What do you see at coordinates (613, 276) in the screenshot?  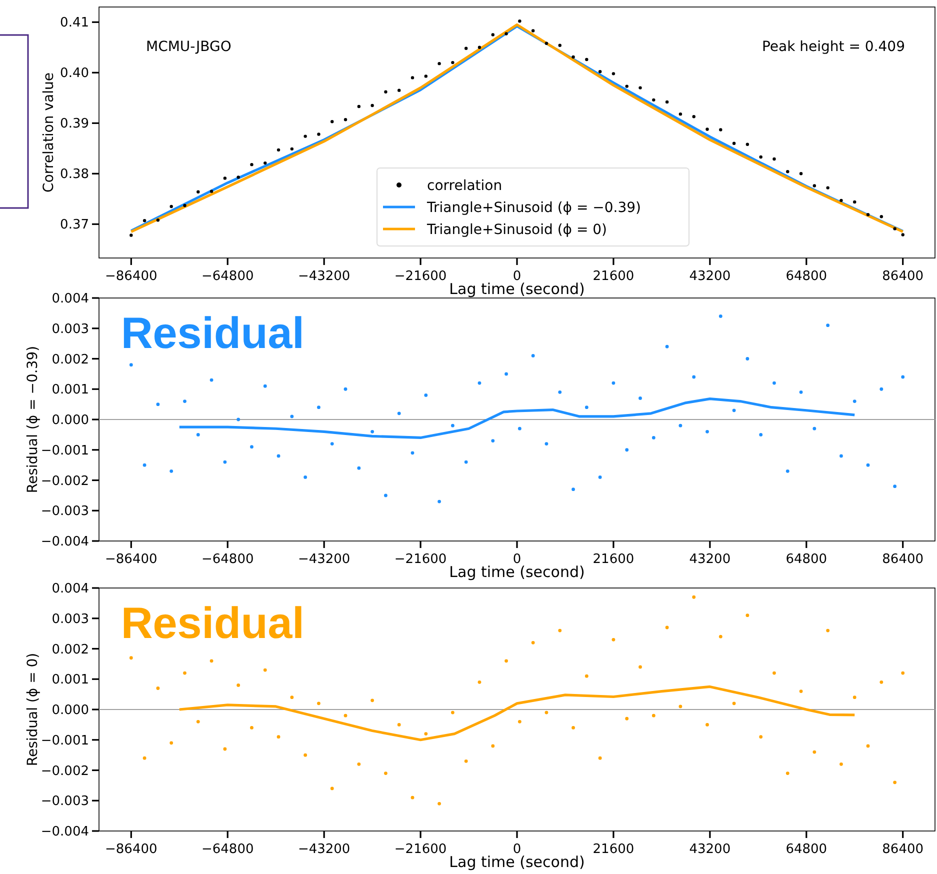 I see `x-tick-label: 21600` at bounding box center [613, 276].